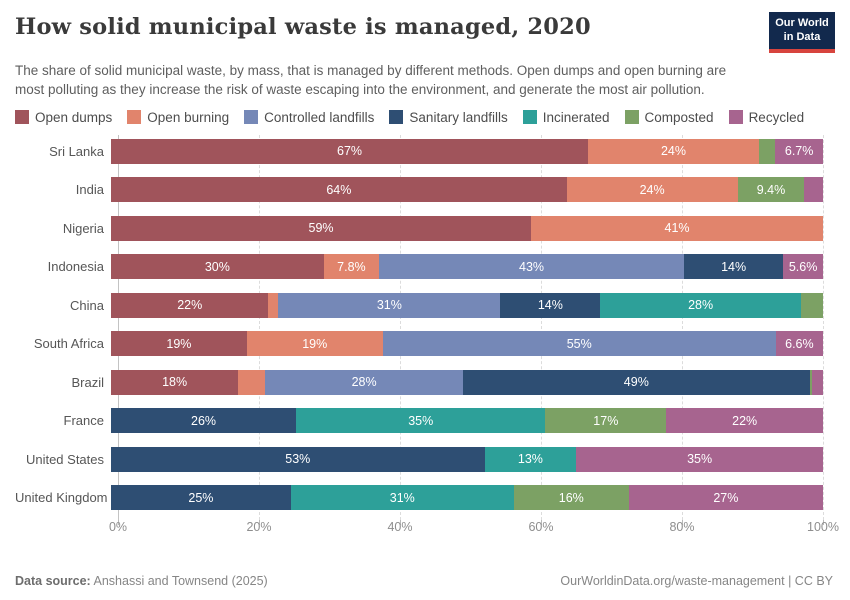 The height and width of the screenshot is (600, 850). I want to click on legend-item-open-dumps: Open dumps, so click(63, 117).